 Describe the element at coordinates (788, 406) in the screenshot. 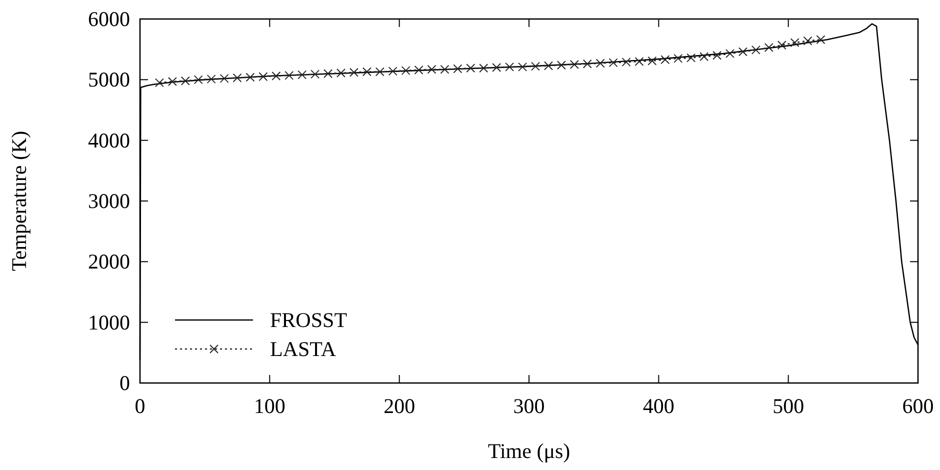

I see `x-tick-label: 500` at that location.